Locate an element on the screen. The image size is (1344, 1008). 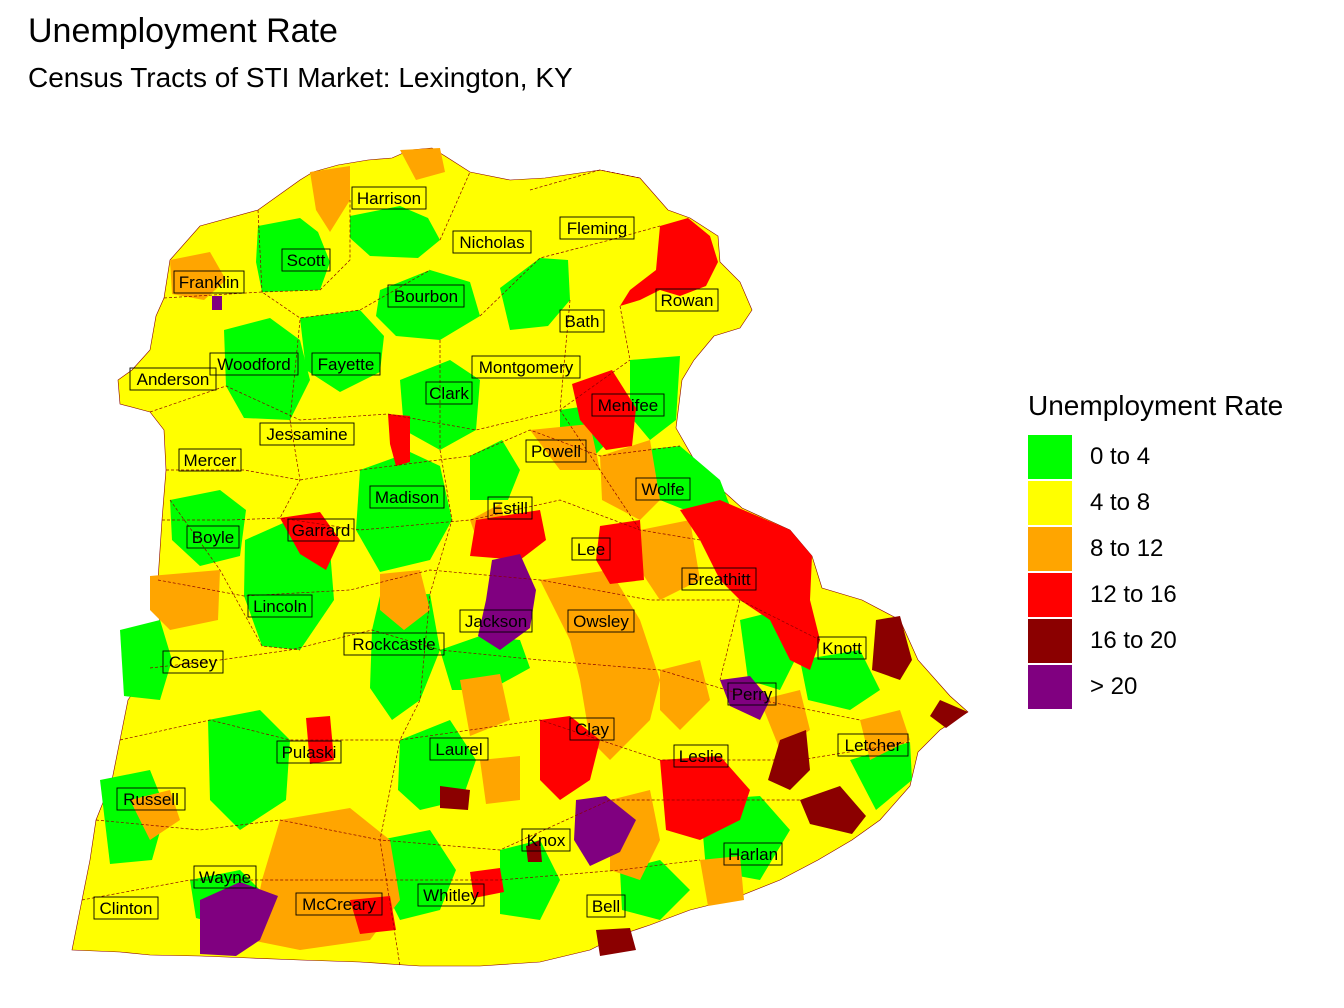
county-label: Breathitt is located at coordinates (719, 579).